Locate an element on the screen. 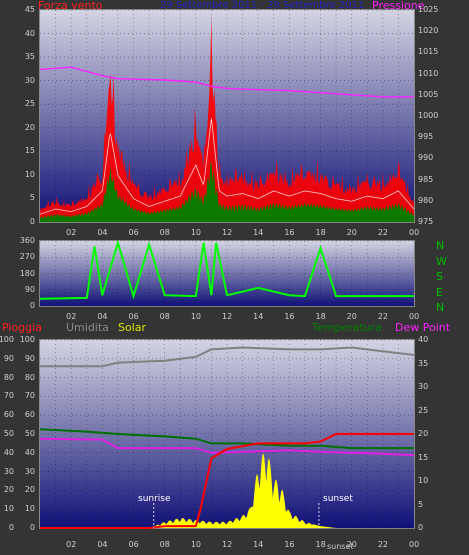 Image resolution: width=469 pixels, height=555 pixels. direction-axis-tick: 360 is located at coordinates (27, 240).